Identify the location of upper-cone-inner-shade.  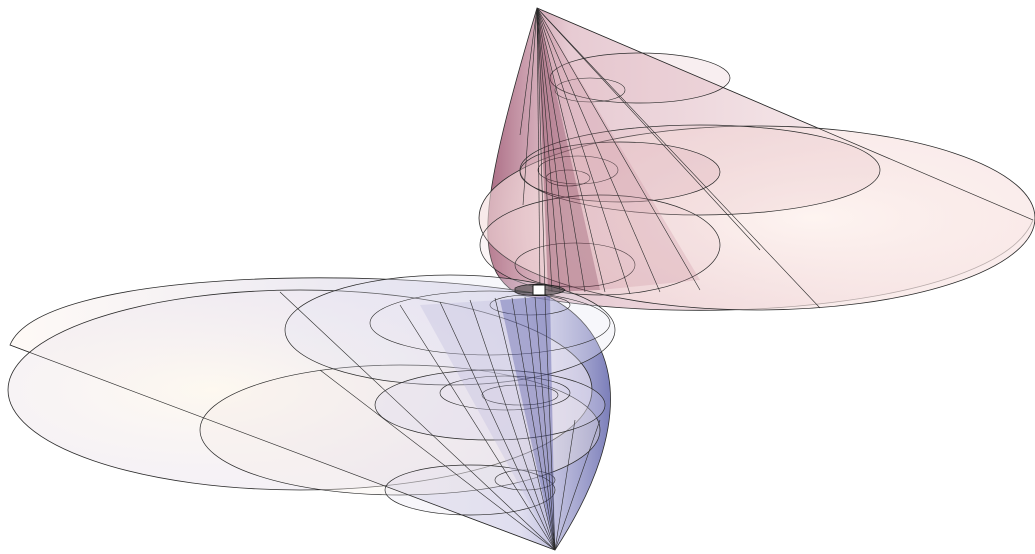
(568, 150).